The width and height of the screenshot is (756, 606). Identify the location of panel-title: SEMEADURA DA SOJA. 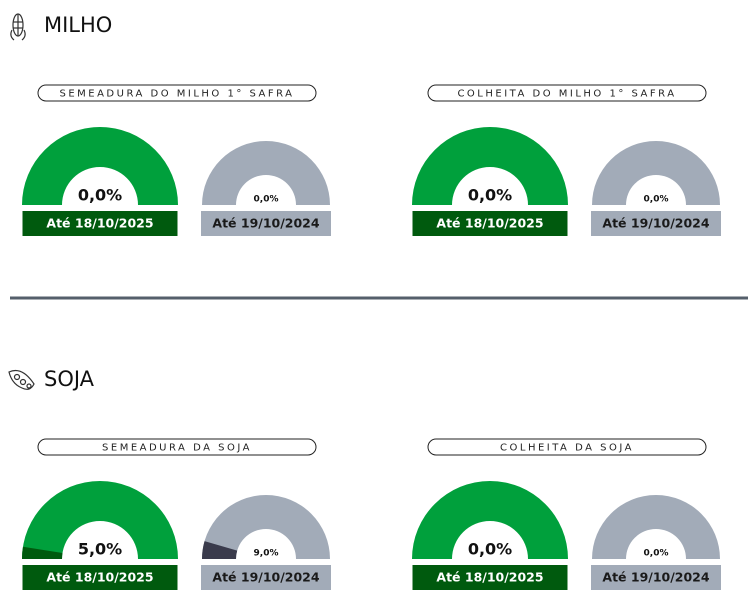
(177, 448).